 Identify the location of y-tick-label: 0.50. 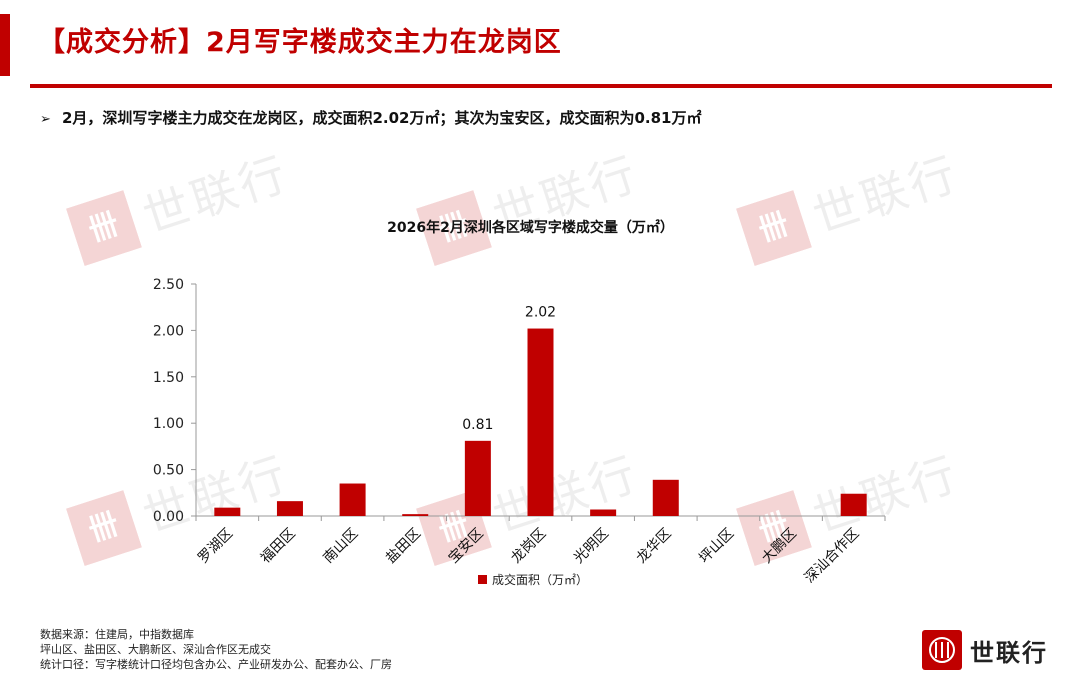
(168, 471).